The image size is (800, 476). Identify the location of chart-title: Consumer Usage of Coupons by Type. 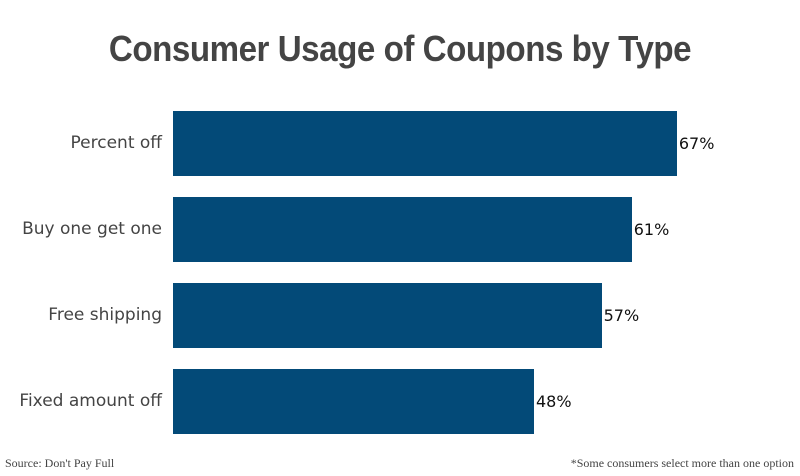
(400, 48).